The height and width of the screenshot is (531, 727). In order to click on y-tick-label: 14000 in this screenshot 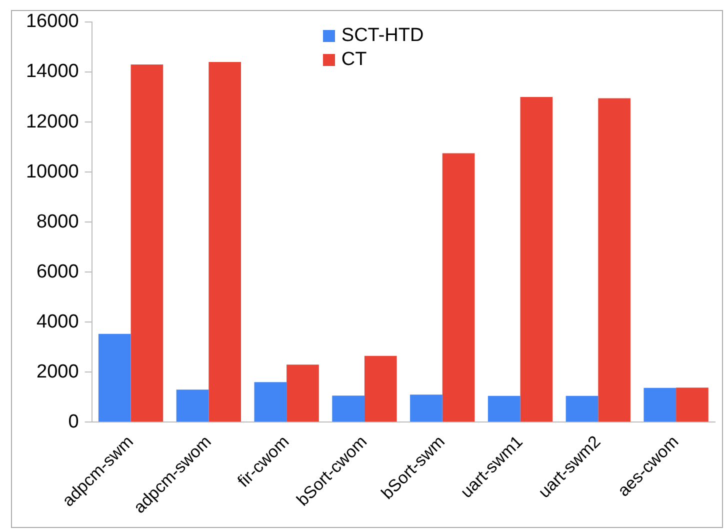, I will do `click(52, 71)`.